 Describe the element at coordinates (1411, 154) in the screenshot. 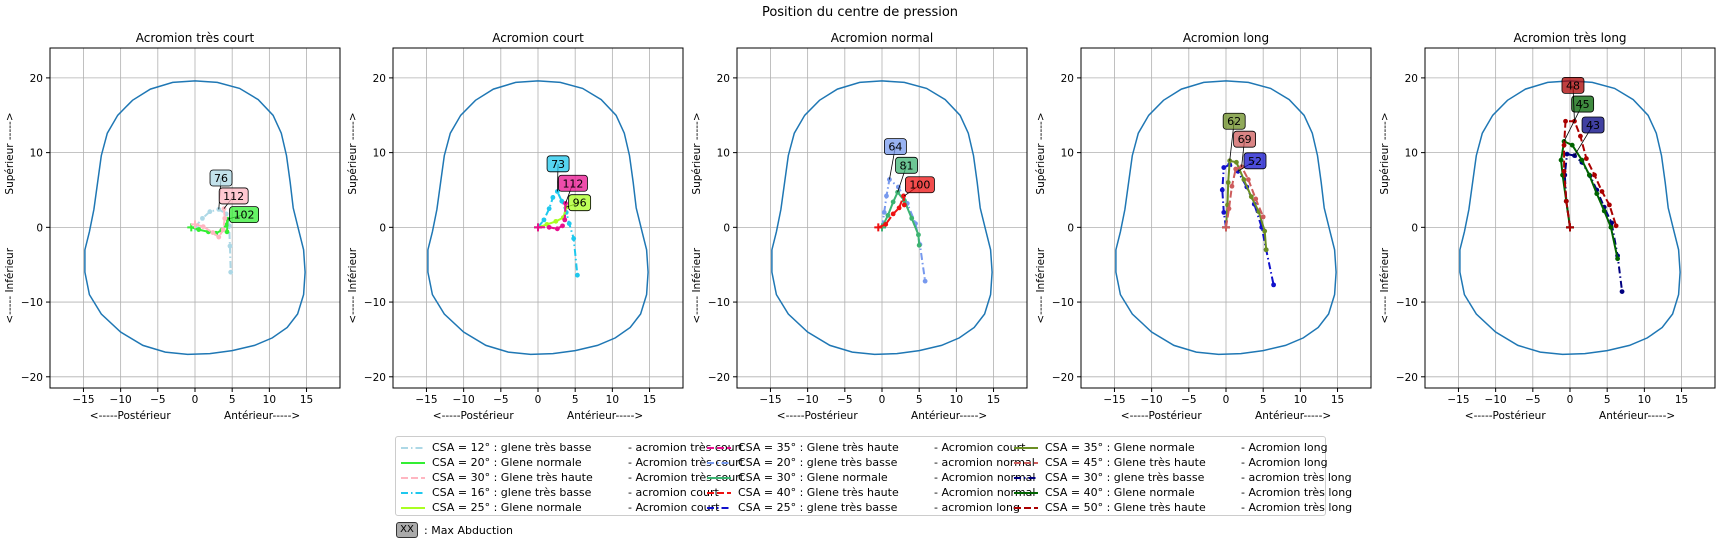

I see `y-tick-label: 10` at that location.